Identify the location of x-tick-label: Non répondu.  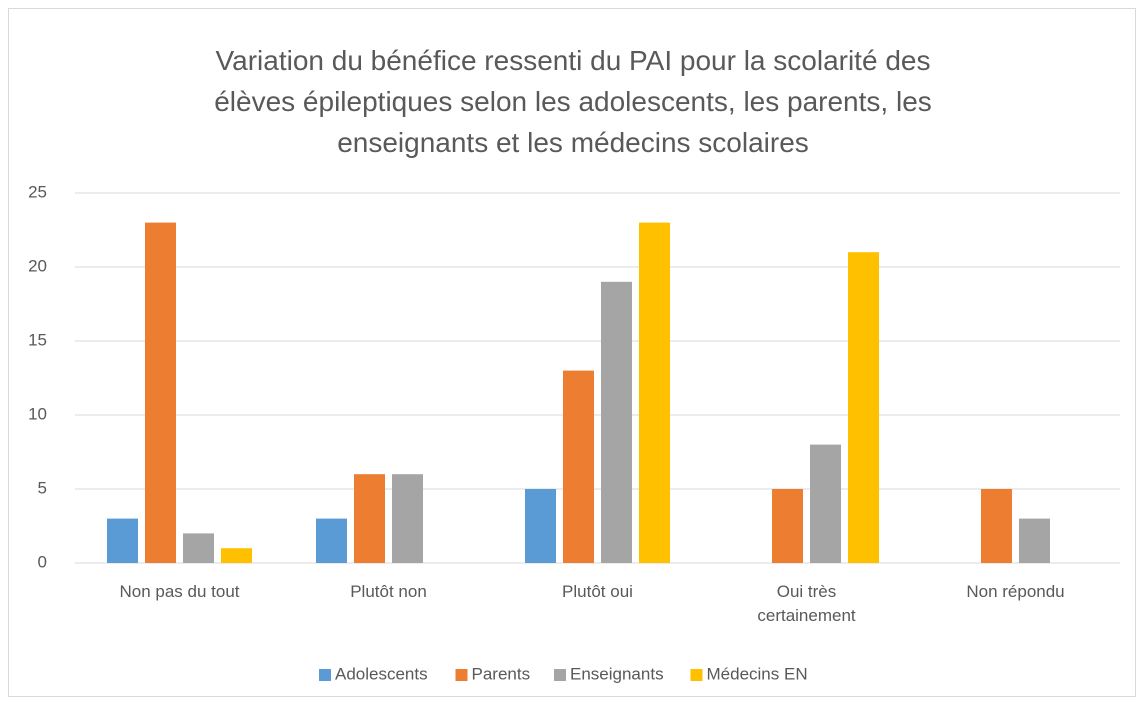
(1015, 591).